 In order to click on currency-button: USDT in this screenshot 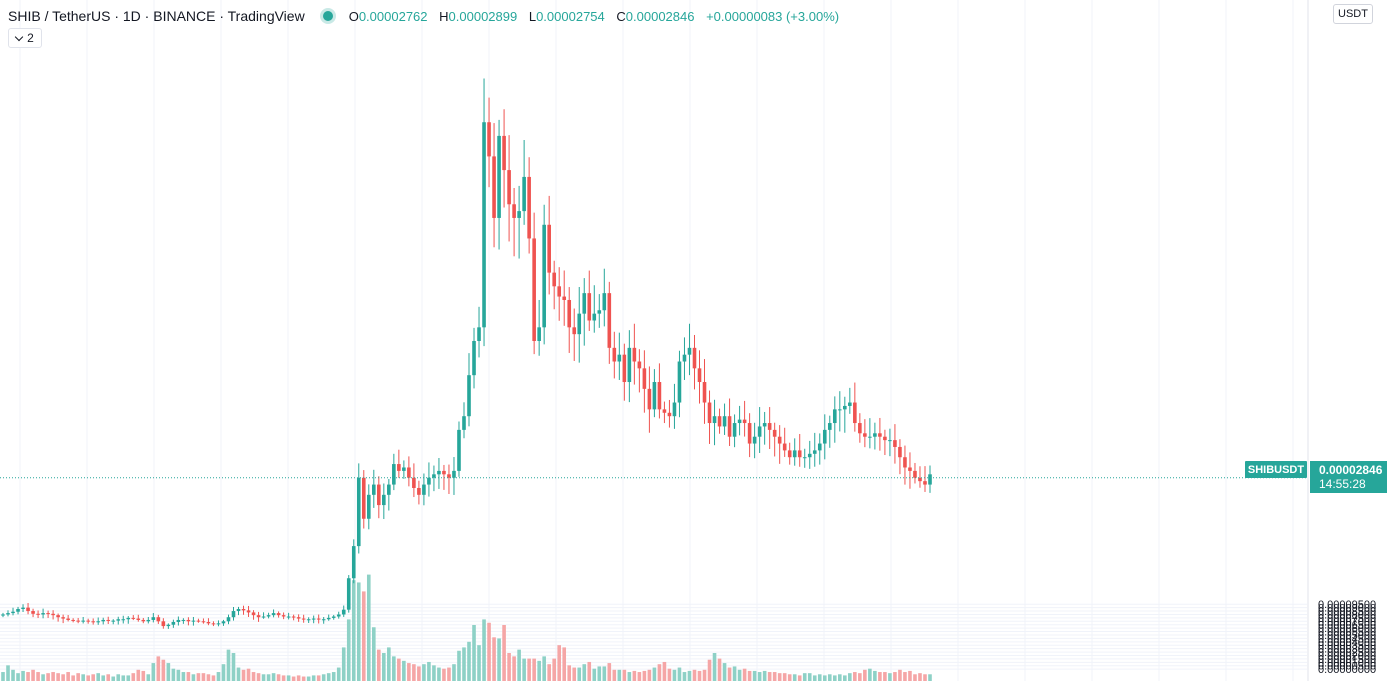, I will do `click(1353, 14)`.